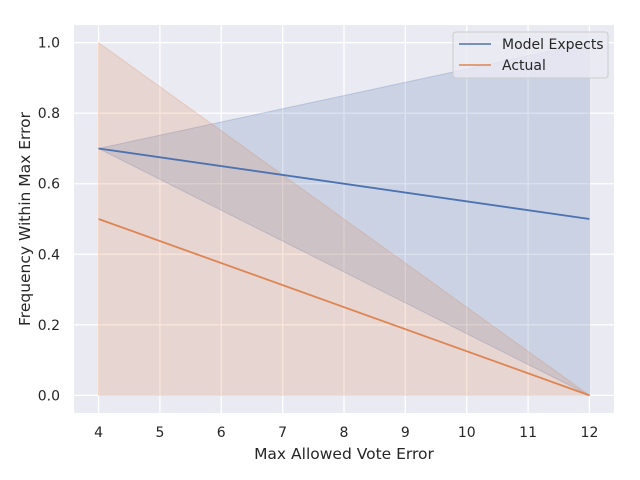  I want to click on y-tick-label: 0.4, so click(49, 255).